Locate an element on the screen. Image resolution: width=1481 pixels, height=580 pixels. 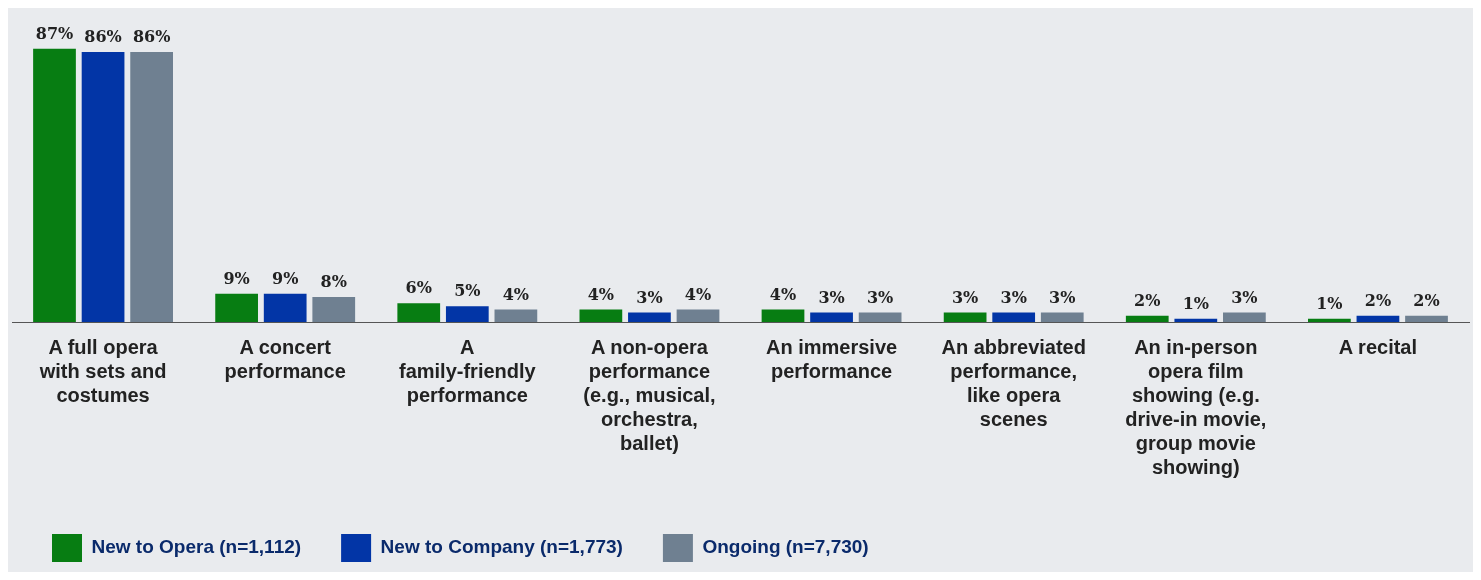
x-tick-label: An immersive performance is located at coordinates (831, 358).